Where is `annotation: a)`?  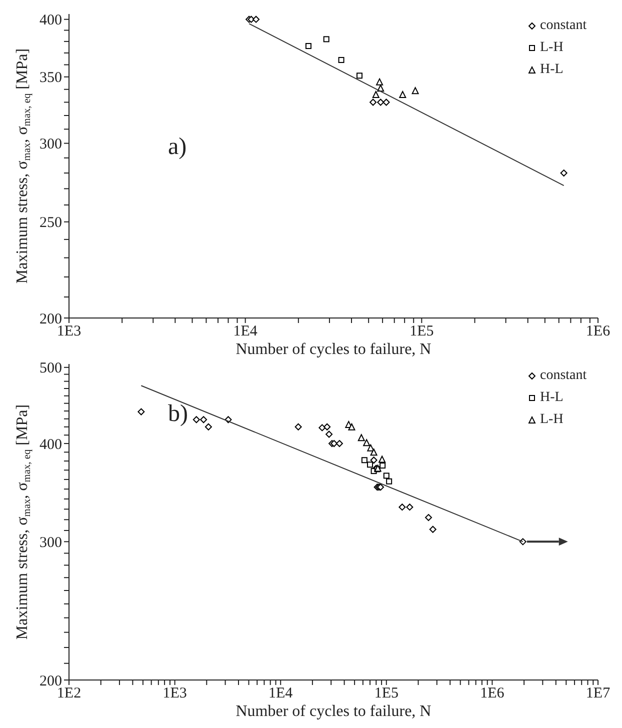 annotation: a) is located at coordinates (177, 147).